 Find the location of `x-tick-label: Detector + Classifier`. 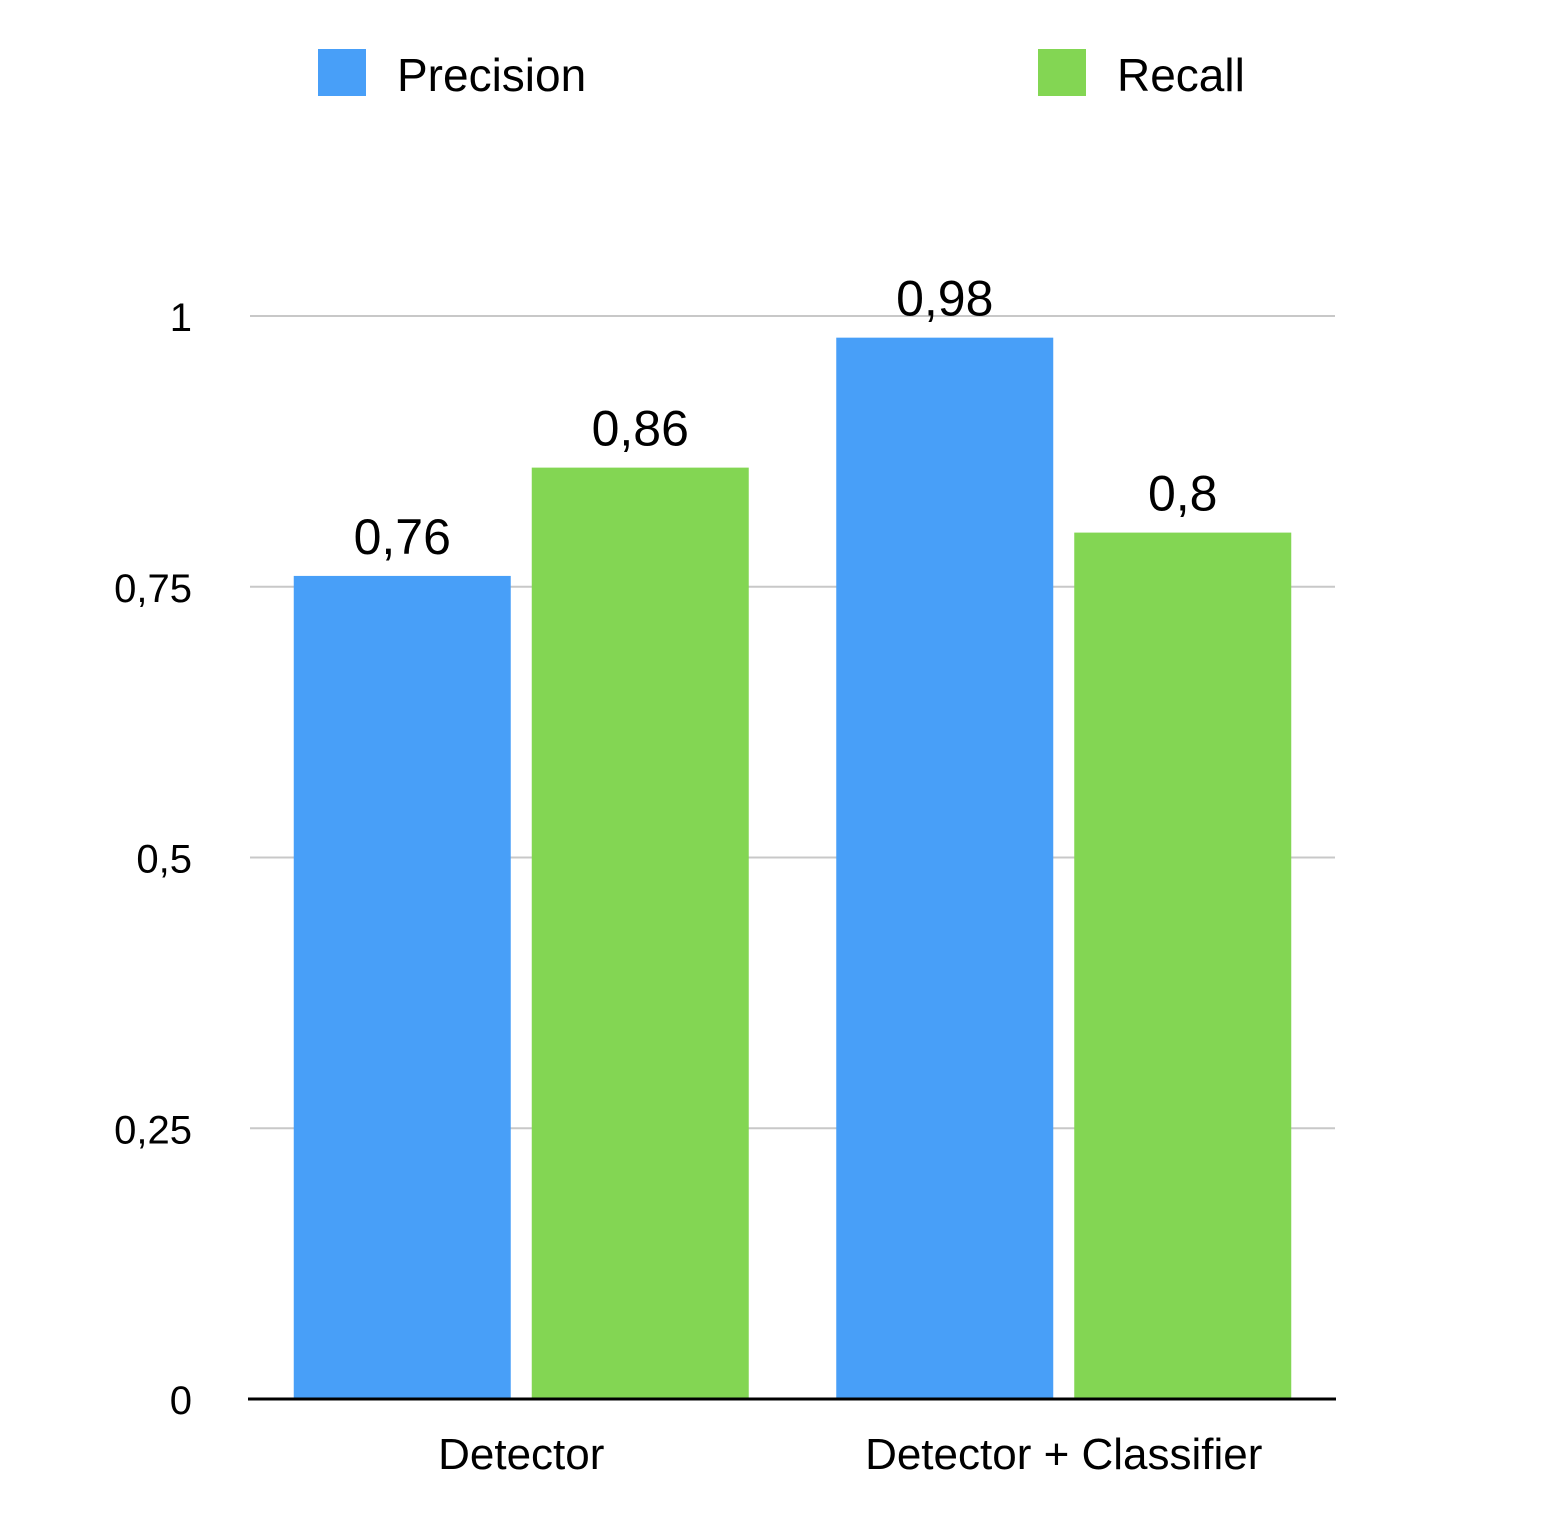

x-tick-label: Detector + Classifier is located at coordinates (1063, 1454).